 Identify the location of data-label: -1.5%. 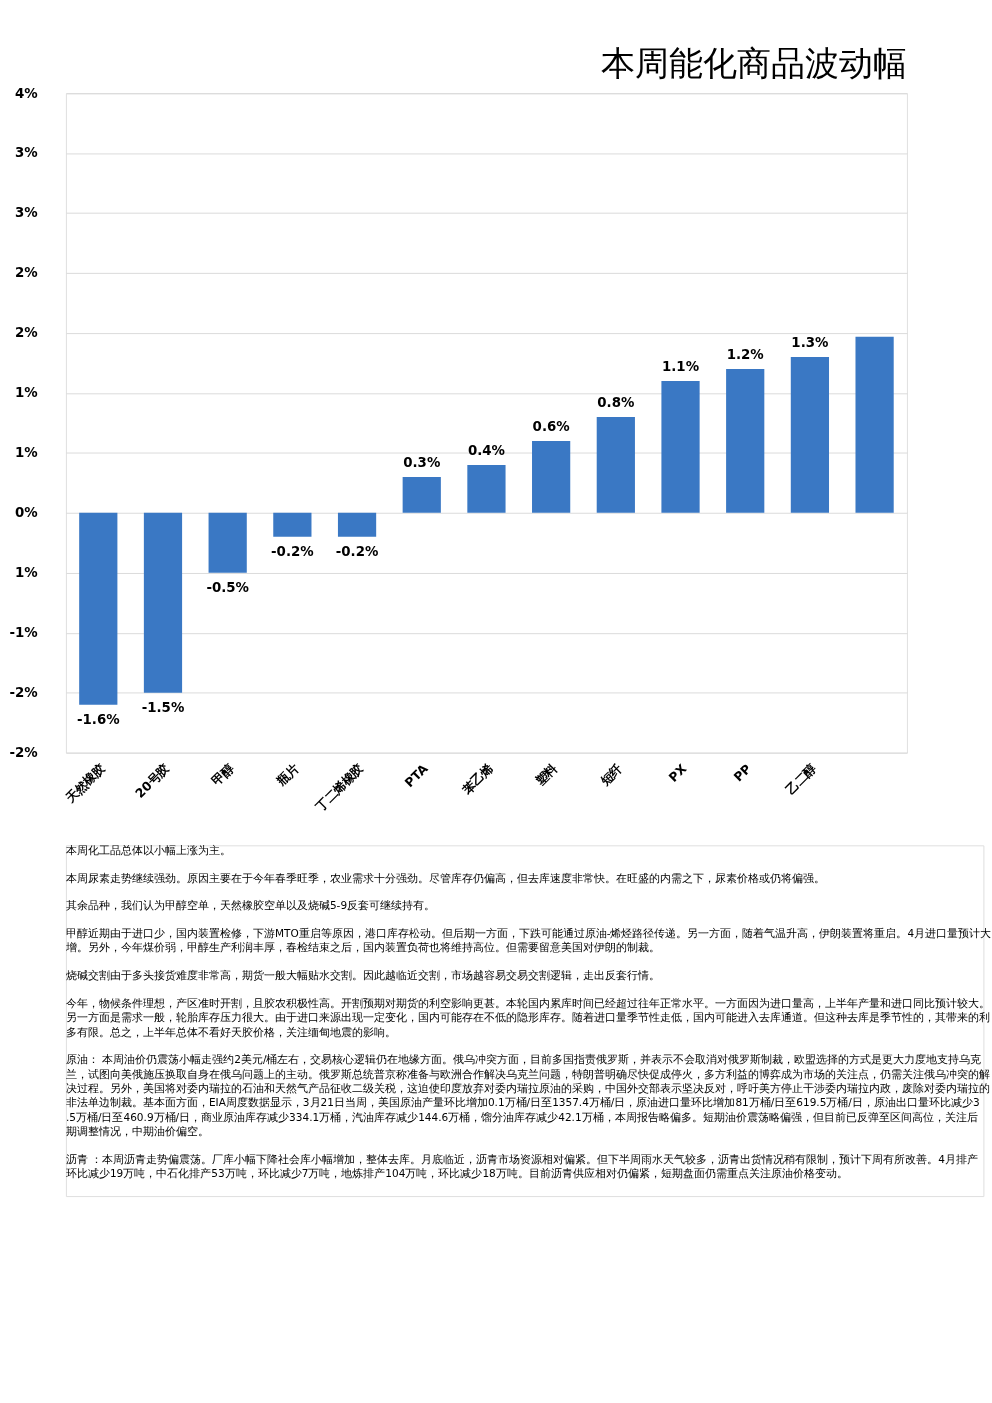
(163, 707).